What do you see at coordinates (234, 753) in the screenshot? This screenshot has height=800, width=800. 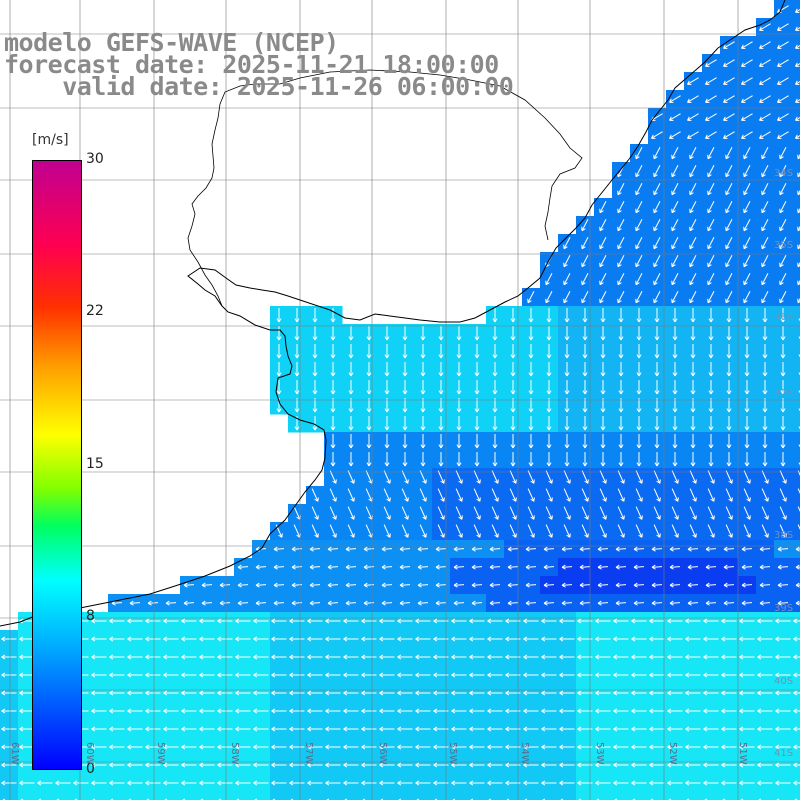 I see `lon-label-58w: 58W` at bounding box center [234, 753].